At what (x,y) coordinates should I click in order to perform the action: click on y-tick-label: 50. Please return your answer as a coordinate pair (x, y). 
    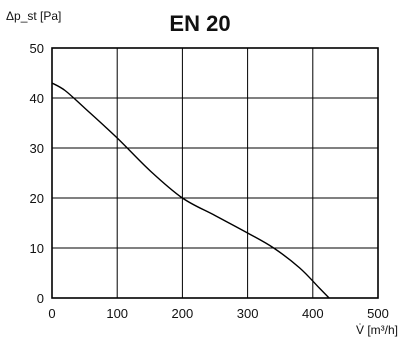
    Looking at the image, I should click on (37, 48).